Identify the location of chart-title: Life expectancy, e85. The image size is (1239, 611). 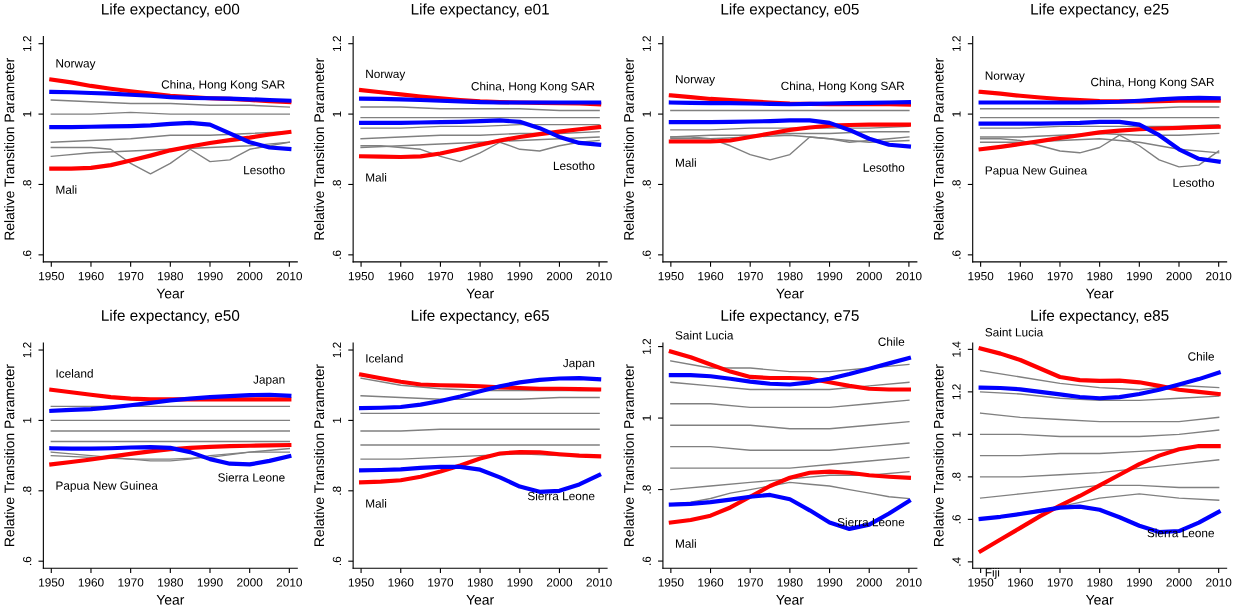
(1100, 316).